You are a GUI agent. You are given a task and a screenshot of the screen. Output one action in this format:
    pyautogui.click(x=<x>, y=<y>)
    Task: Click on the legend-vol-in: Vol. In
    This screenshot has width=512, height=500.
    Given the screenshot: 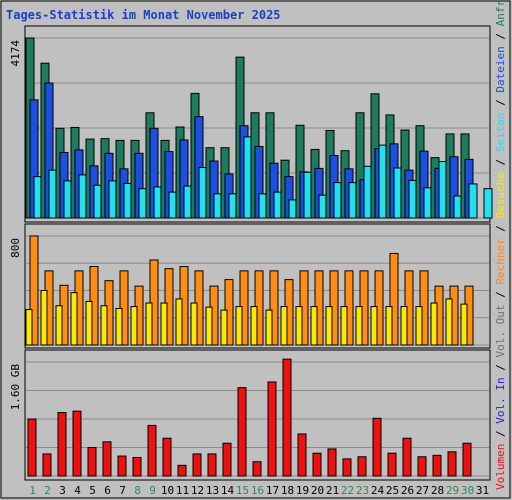 What is the action you would take?
    pyautogui.click(x=500, y=400)
    